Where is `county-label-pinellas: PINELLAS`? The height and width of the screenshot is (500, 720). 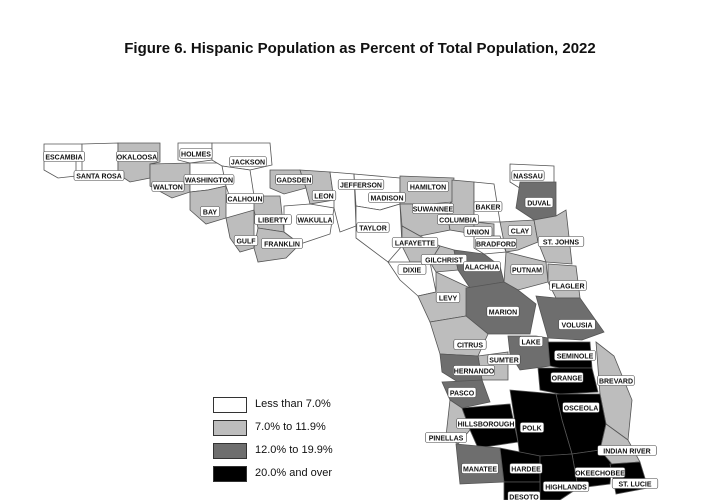
county-label-pinellas: PINELLAS is located at coordinates (446, 437).